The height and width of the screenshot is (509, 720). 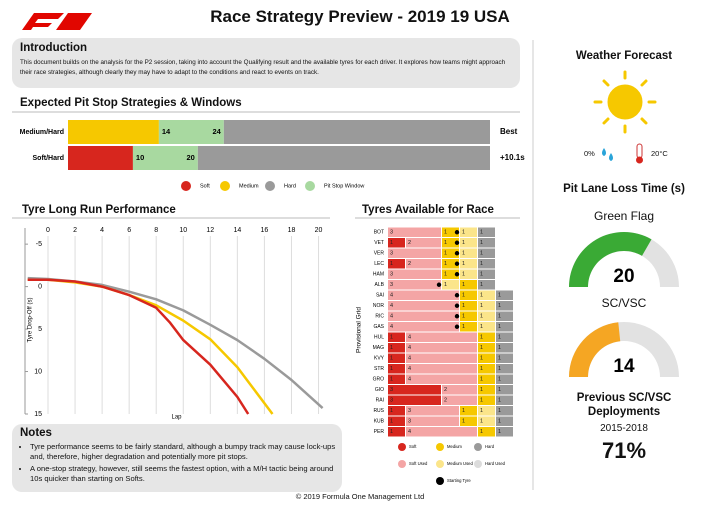 I want to click on f1-logo, so click(x=57, y=21).